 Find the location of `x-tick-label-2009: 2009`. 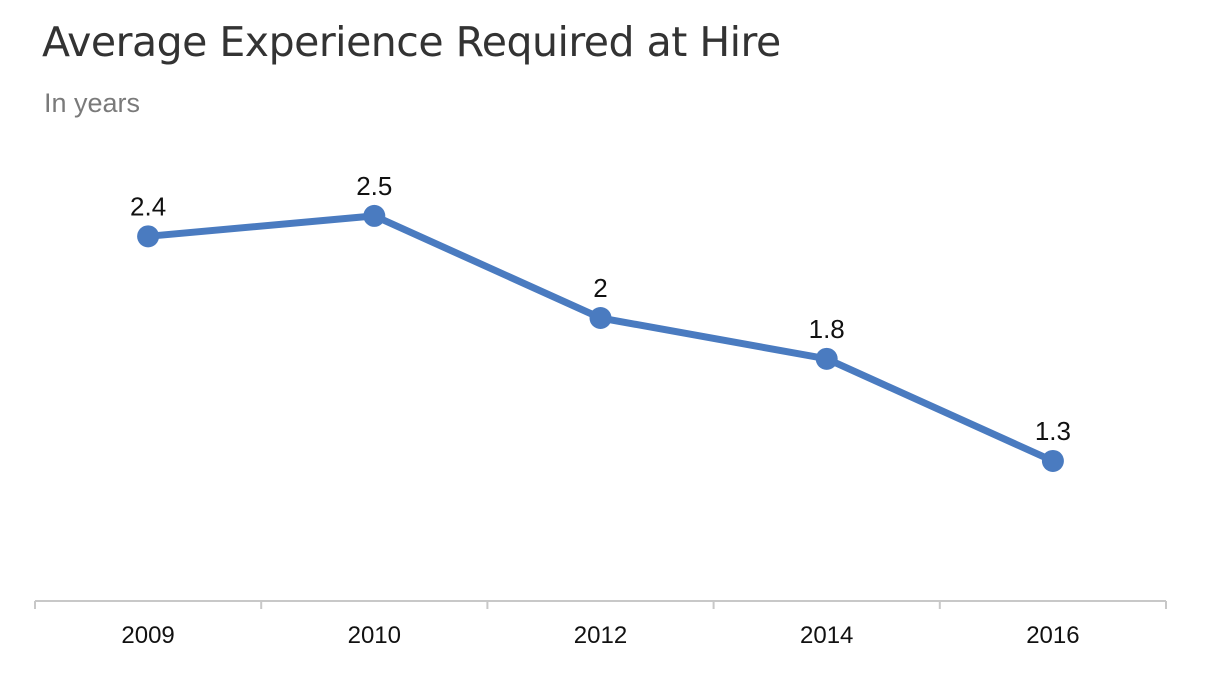

x-tick-label-2009: 2009 is located at coordinates (147, 635).